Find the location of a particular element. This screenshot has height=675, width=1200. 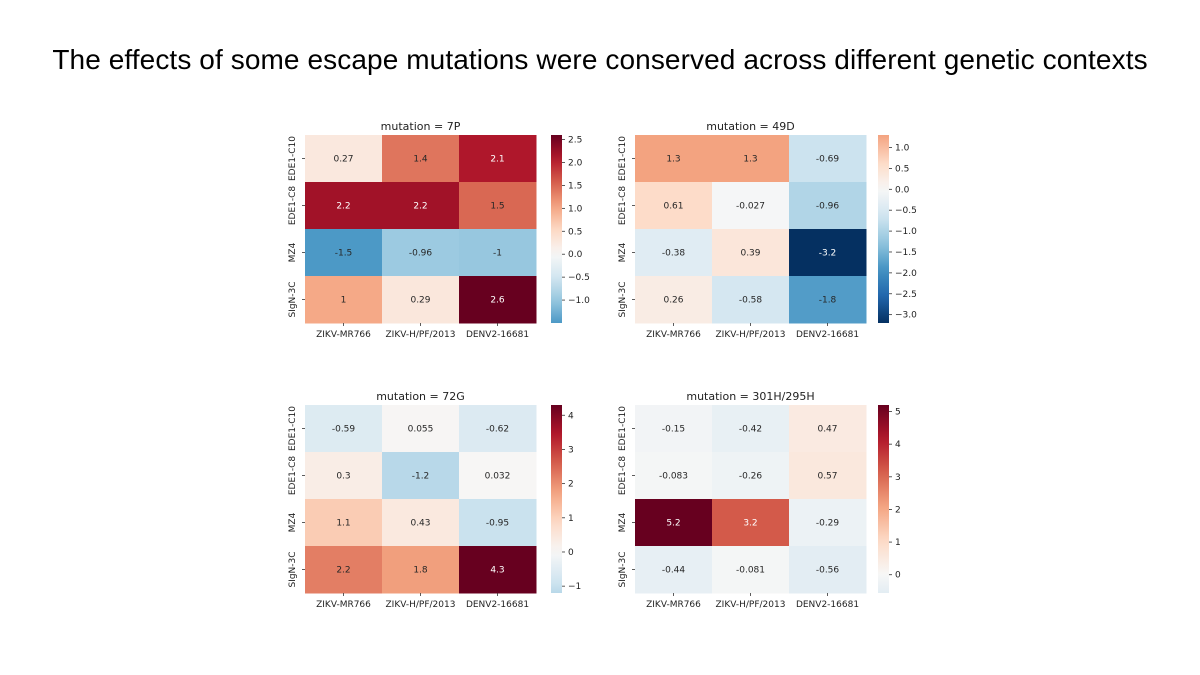

panel-title: mutation = 49D is located at coordinates (750, 126).